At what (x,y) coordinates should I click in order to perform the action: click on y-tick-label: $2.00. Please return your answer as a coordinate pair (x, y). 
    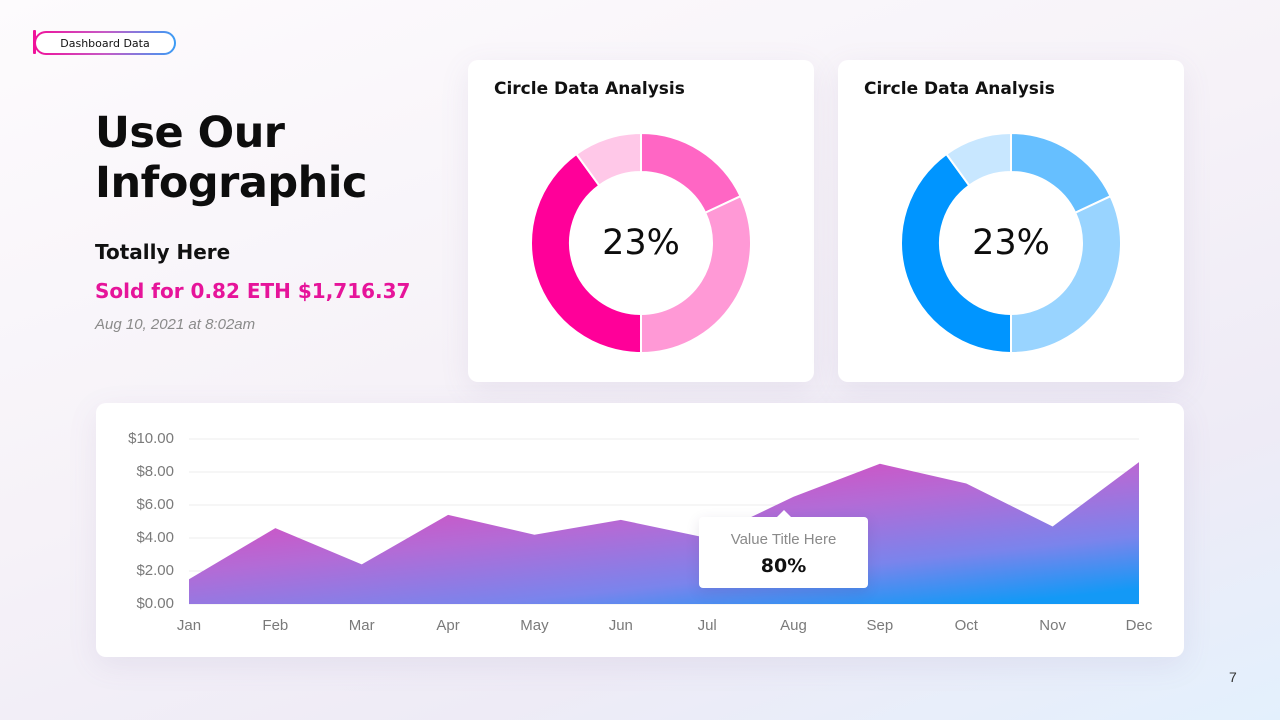
    Looking at the image, I should click on (155, 570).